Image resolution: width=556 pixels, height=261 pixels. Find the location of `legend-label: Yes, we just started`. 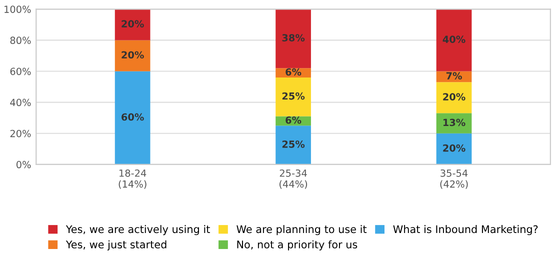

legend-label: Yes, we just started is located at coordinates (116, 245).